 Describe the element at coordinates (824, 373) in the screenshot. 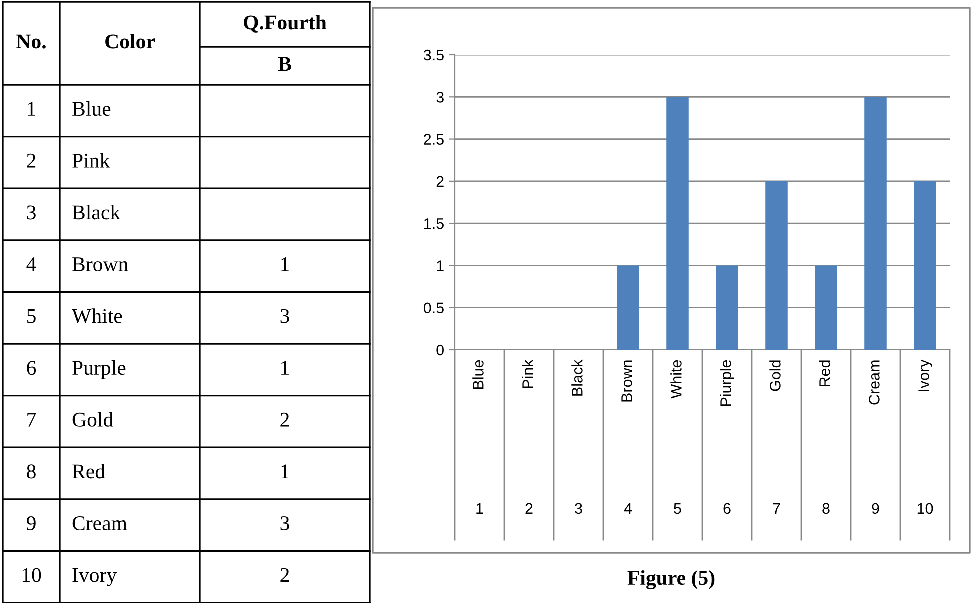

I see `x-tick-label: Red` at that location.